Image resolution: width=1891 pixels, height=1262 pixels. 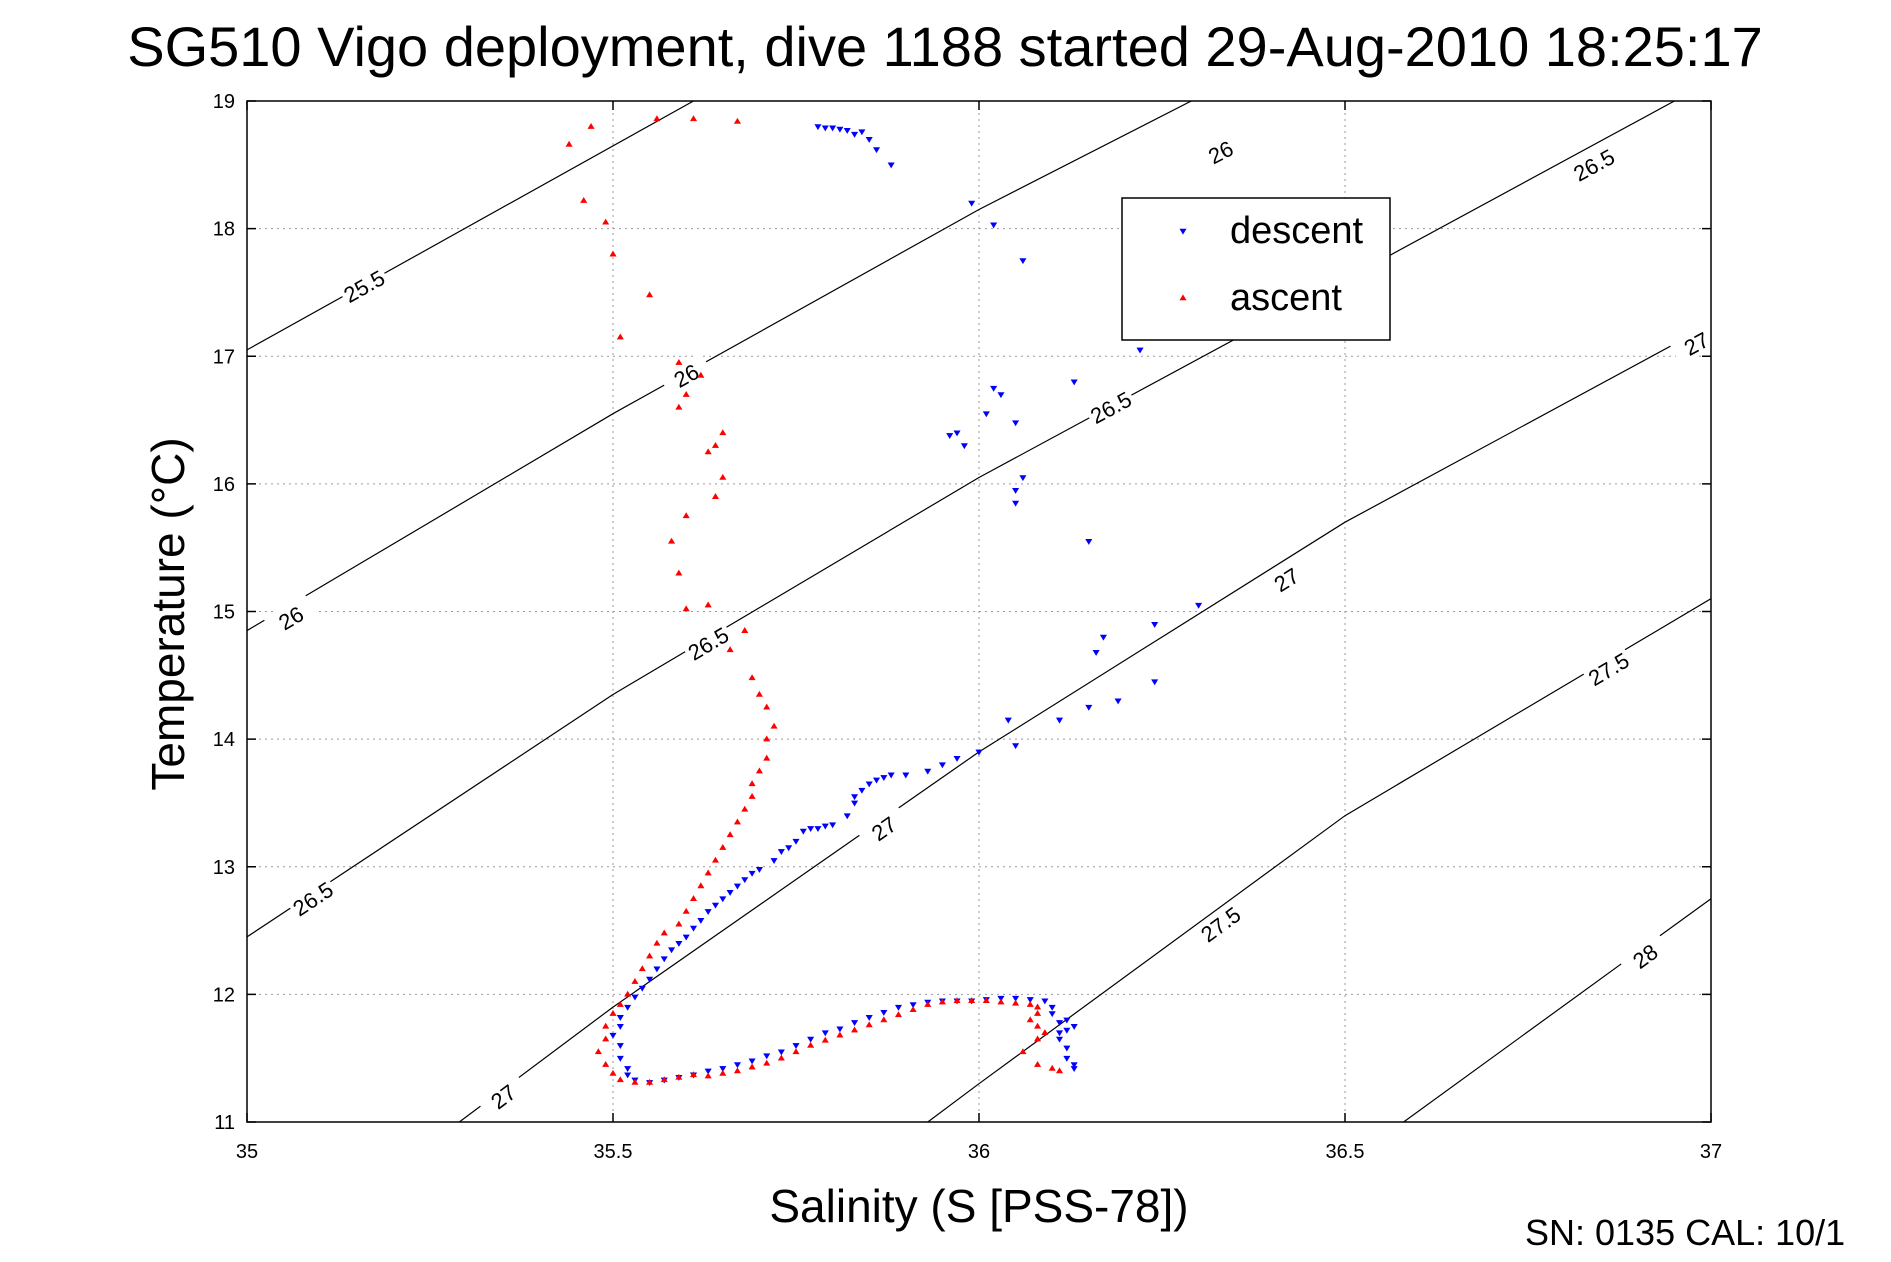 I want to click on legend-box, so click(x=1256, y=269).